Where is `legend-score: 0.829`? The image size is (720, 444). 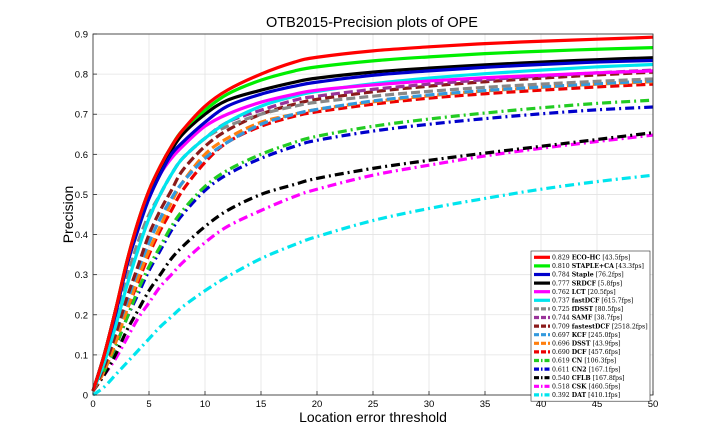
legend-score: 0.829 is located at coordinates (561, 258).